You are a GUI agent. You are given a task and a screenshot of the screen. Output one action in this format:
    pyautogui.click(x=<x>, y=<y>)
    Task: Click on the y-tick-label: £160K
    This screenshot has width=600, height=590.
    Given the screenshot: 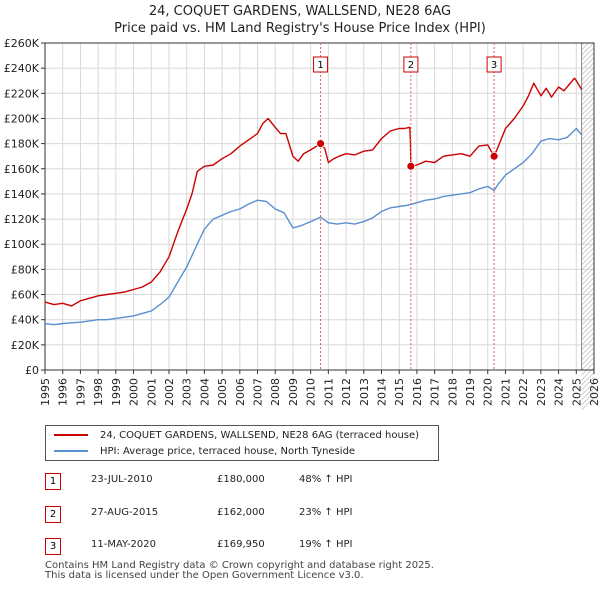 What is the action you would take?
    pyautogui.click(x=22, y=169)
    